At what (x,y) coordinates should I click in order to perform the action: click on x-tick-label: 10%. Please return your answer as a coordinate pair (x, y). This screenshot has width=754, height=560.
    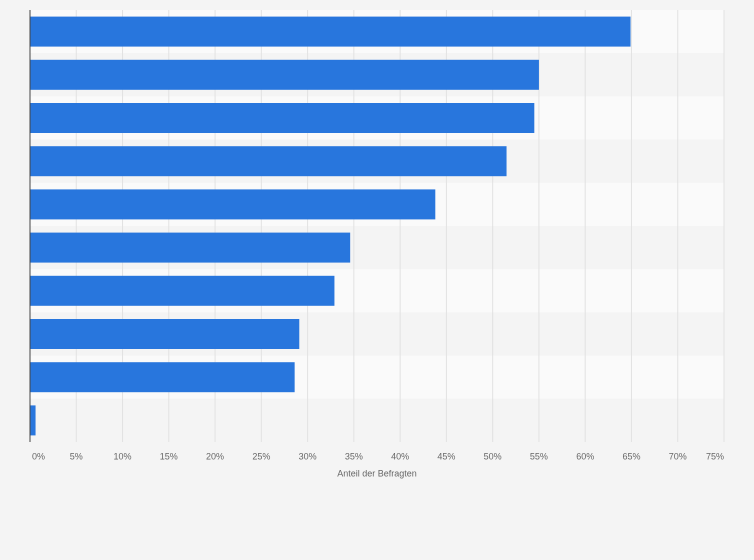
    Looking at the image, I should click on (123, 456).